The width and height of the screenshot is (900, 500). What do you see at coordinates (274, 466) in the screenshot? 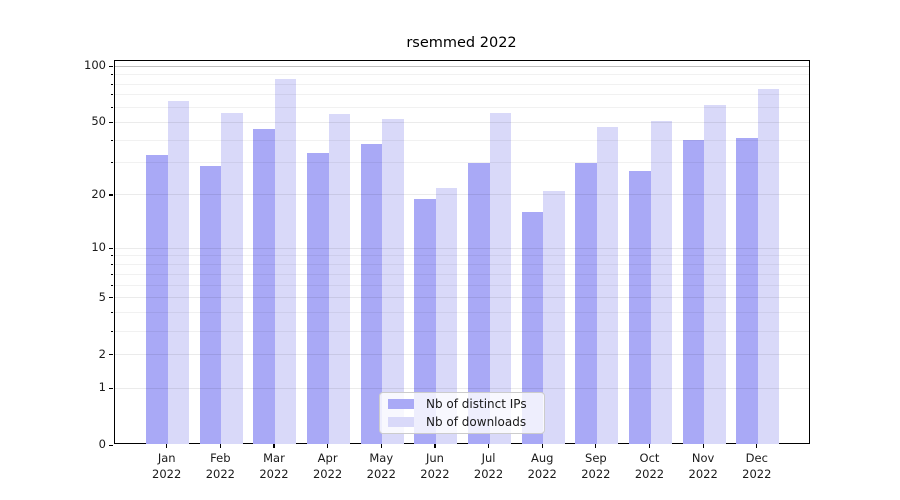
I see `x-axis-tick-label: Mar 2022` at bounding box center [274, 466].